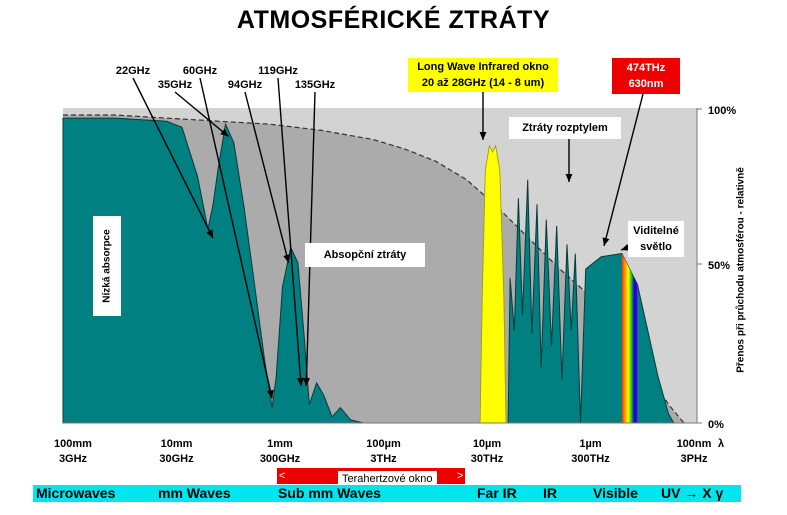 The image size is (787, 515). What do you see at coordinates (483, 67) in the screenshot?
I see `lwir-line-1: Long Wave Infrared okno` at bounding box center [483, 67].